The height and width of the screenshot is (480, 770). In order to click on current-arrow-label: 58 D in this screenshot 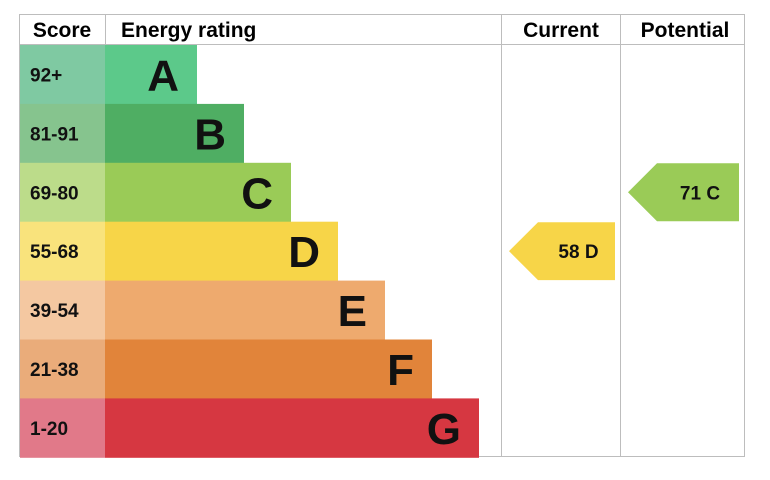, I will do `click(578, 252)`.